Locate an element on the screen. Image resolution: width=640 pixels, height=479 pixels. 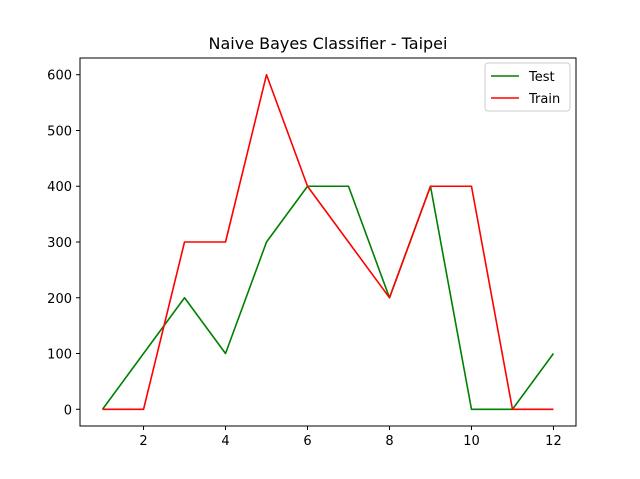
y-tick-label: 200 is located at coordinates (59, 299).